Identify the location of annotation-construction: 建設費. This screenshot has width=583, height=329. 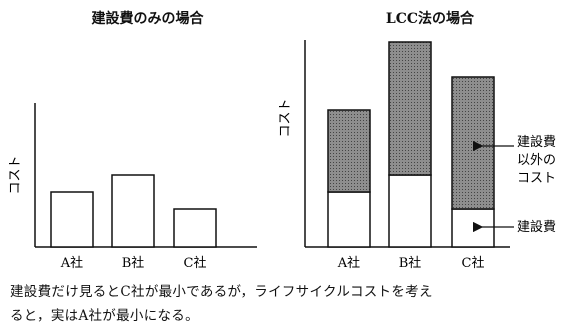
(514, 227).